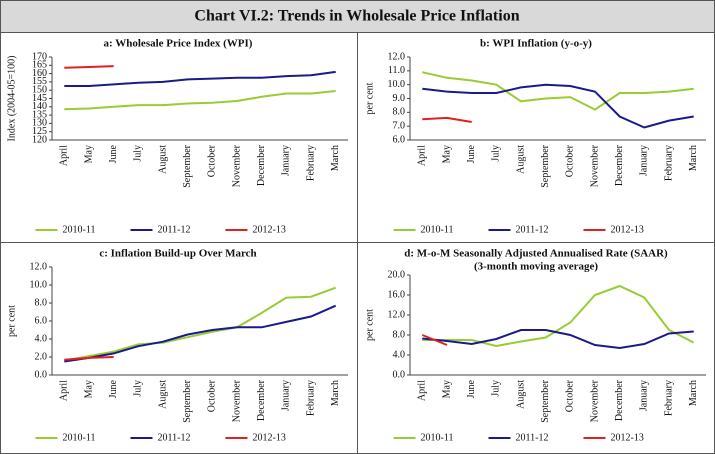 This screenshot has width=715, height=454. What do you see at coordinates (178, 44) in the screenshot?
I see `panel-title: a: Wholesale Price Index (WPI)` at bounding box center [178, 44].